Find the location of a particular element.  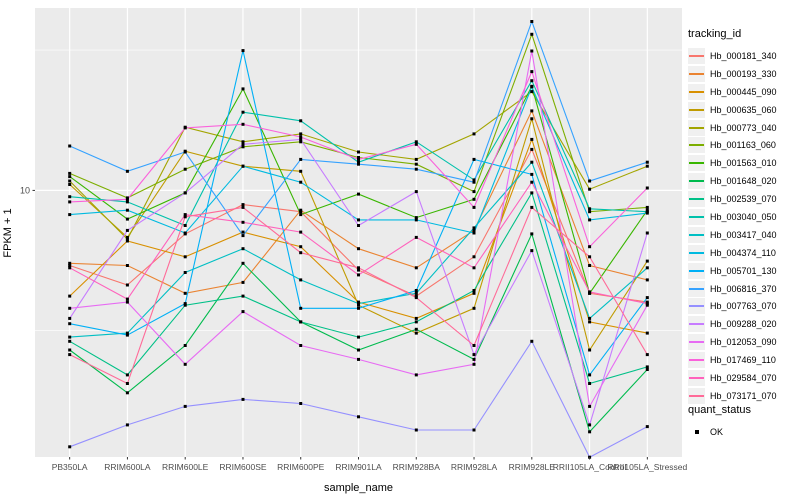

legend-item-Hb_000445_090: Hb_000445_090 is located at coordinates (744, 92).